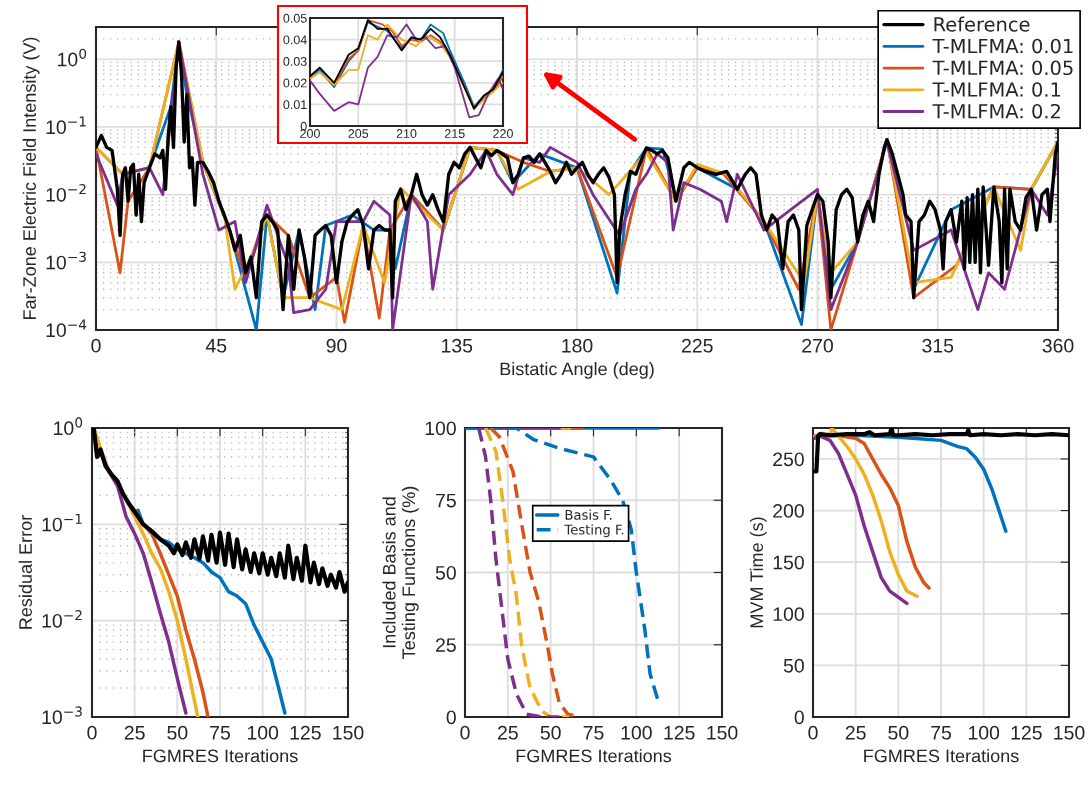 Image resolution: width=1092 pixels, height=787 pixels. What do you see at coordinates (400, 572) in the screenshot?
I see `y-axis-title: Included Basis and Testing Functions (%)` at bounding box center [400, 572].